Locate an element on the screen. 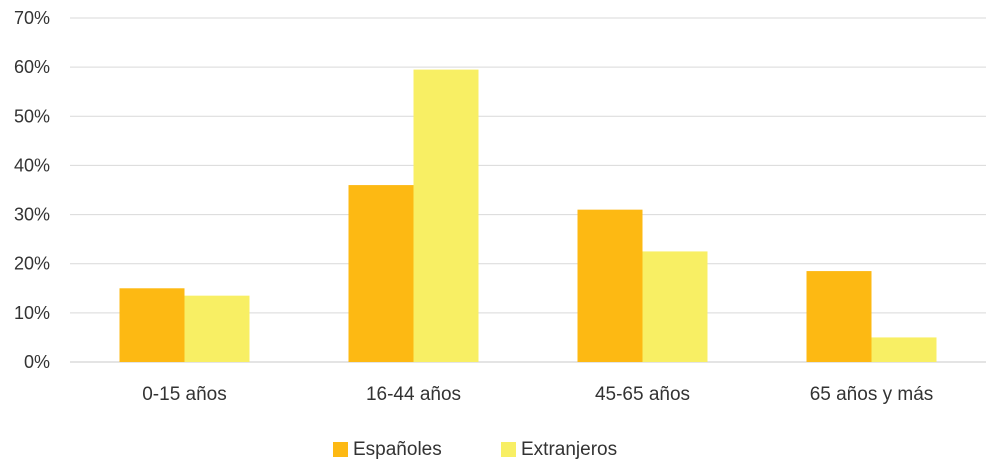 The height and width of the screenshot is (465, 986). x-category-label: 0-15 años is located at coordinates (184, 394).